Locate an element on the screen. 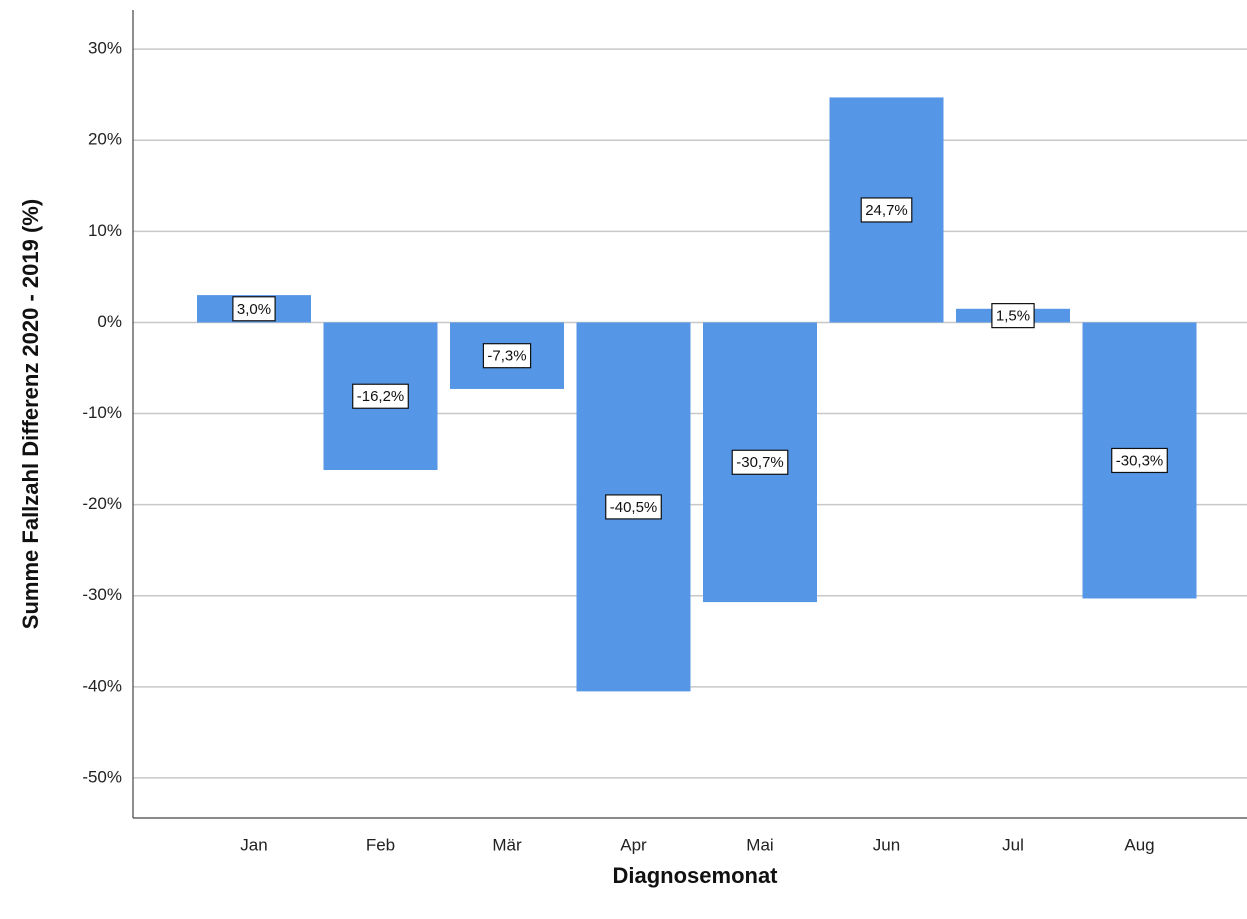  y-tick-label: 30% is located at coordinates (105, 48).